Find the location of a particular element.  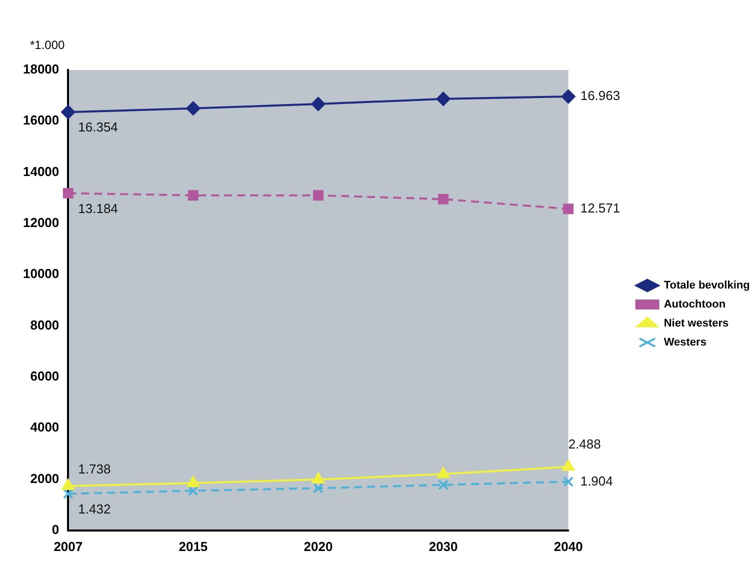

y-tick-label: 4000 is located at coordinates (45, 427).